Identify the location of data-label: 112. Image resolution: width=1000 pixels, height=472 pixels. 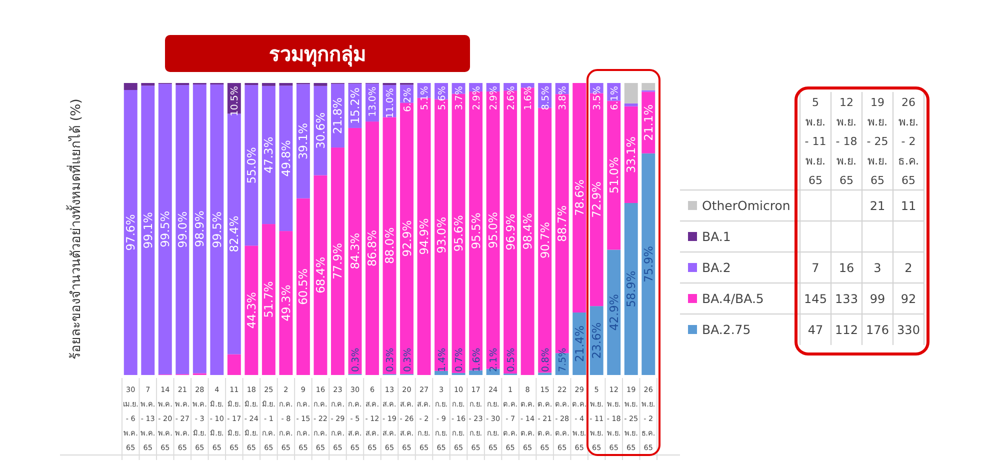
(846, 330).